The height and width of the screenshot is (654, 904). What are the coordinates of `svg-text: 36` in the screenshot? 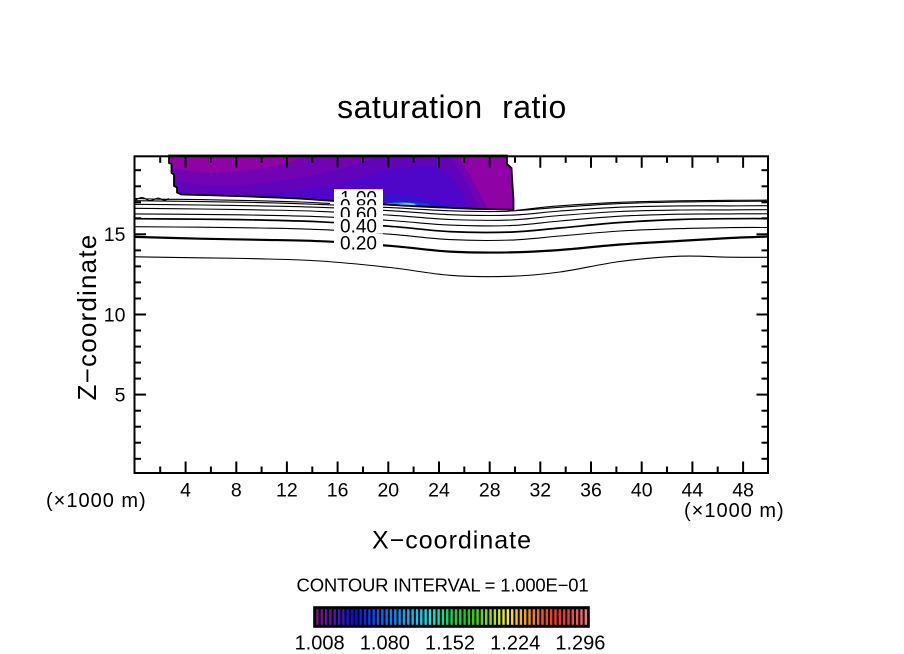 It's located at (591, 491).